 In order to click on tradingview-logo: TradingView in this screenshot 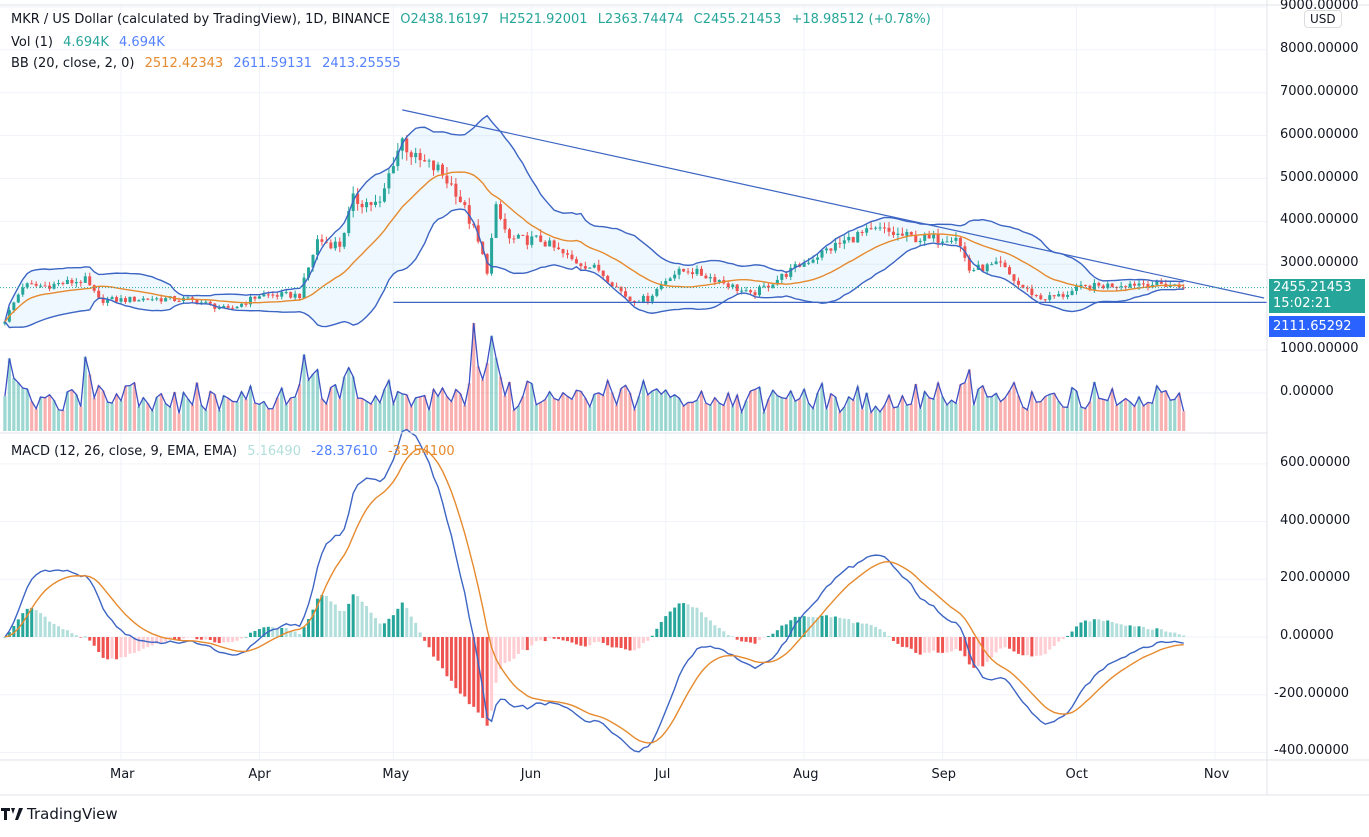, I will do `click(59, 814)`.